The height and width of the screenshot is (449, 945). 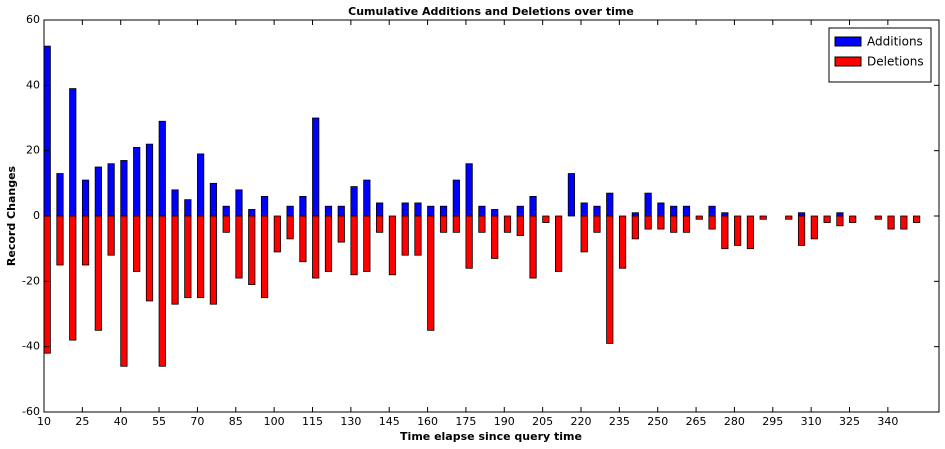 I want to click on y-tick-label: -40, so click(x=31, y=346).